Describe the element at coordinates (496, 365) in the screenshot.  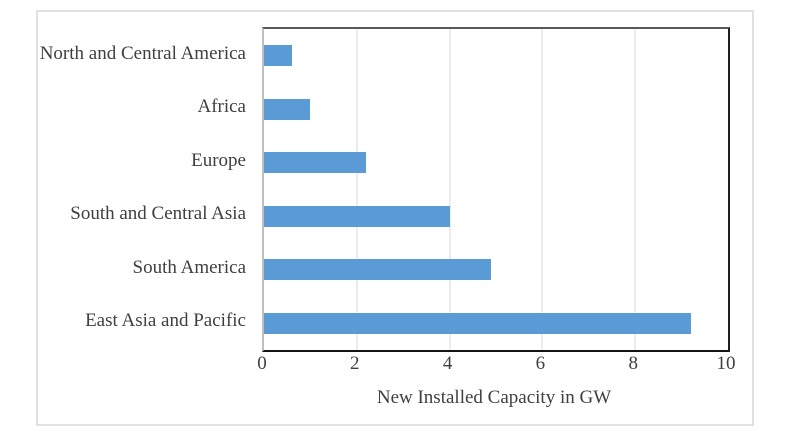
I see `x-axis-ticks: 0 2 4 6 8 10` at that location.